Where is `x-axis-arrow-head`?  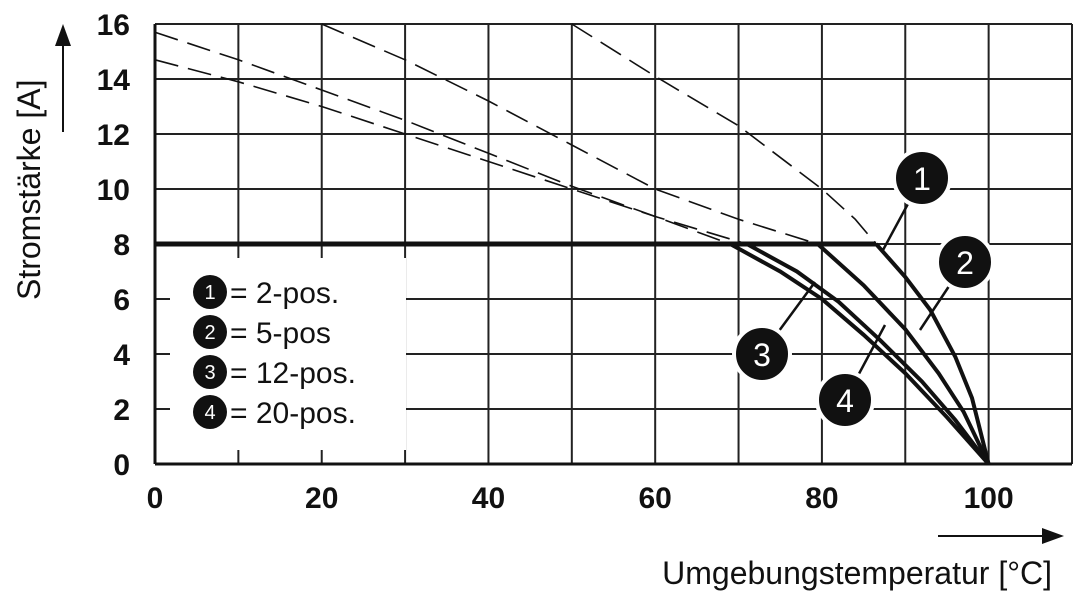
x-axis-arrow-head is located at coordinates (1053, 536).